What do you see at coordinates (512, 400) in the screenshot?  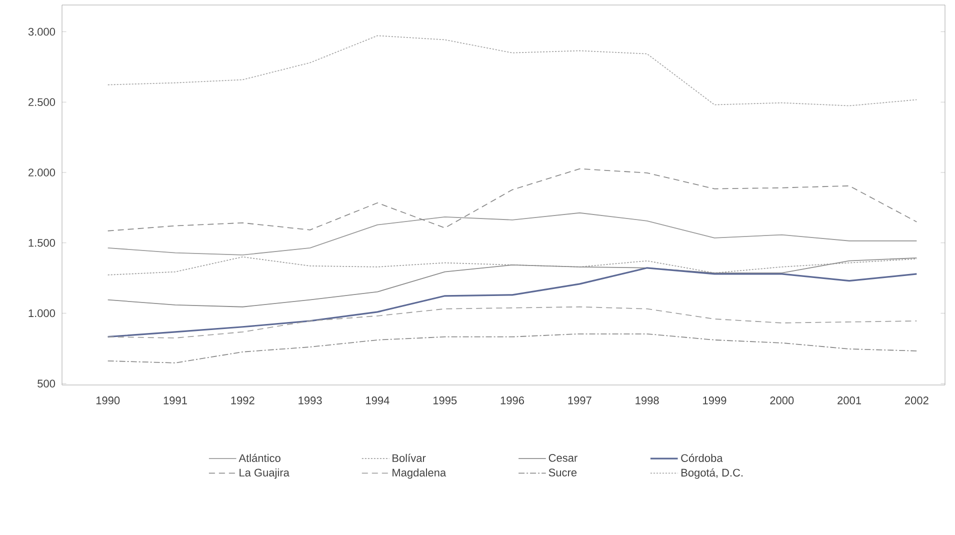 I see `x-tick-label: 1996` at bounding box center [512, 400].